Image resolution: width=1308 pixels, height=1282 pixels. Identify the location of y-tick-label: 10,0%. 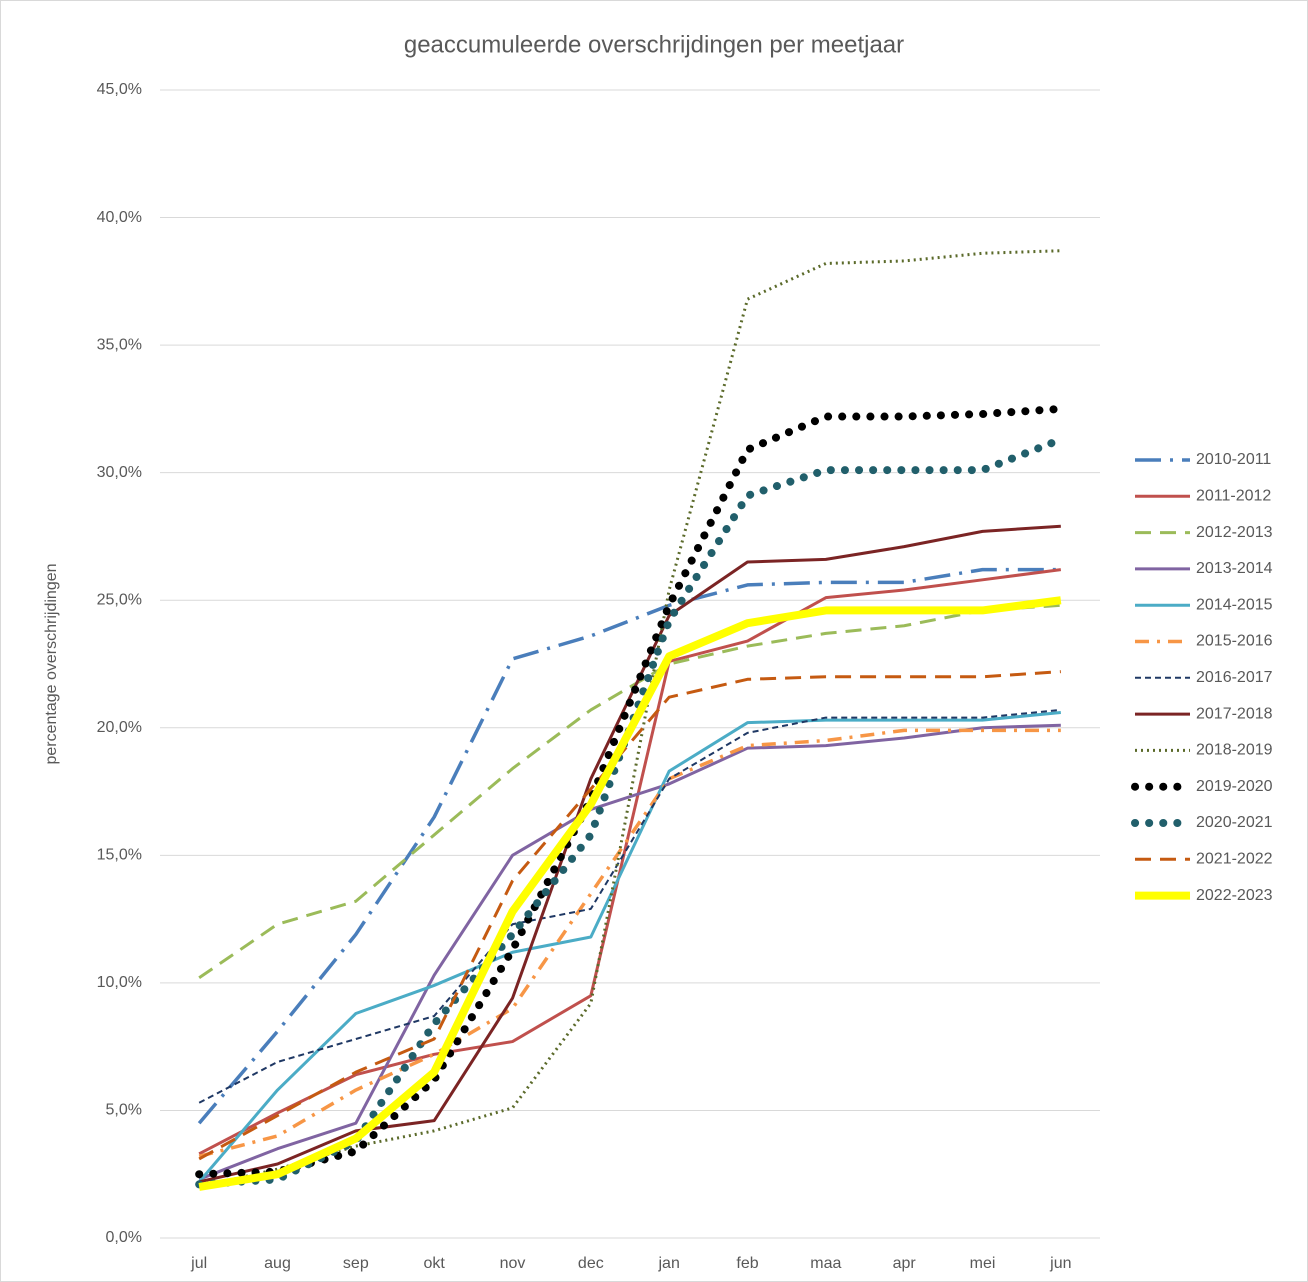
(119, 982).